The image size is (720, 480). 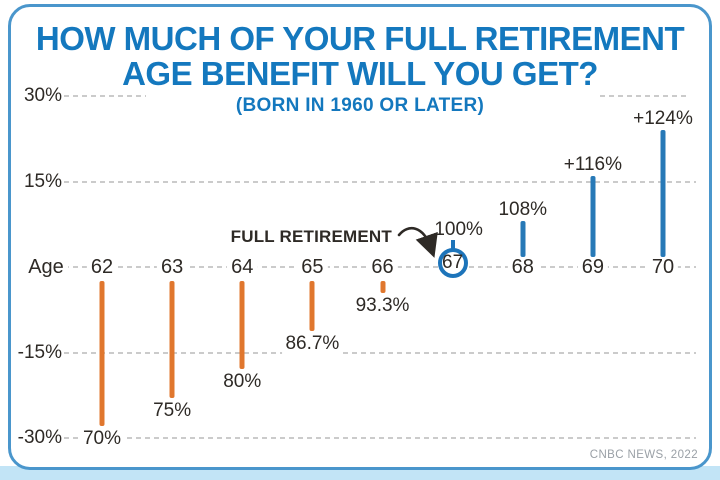 I want to click on value-label-63: 75%, so click(x=172, y=410).